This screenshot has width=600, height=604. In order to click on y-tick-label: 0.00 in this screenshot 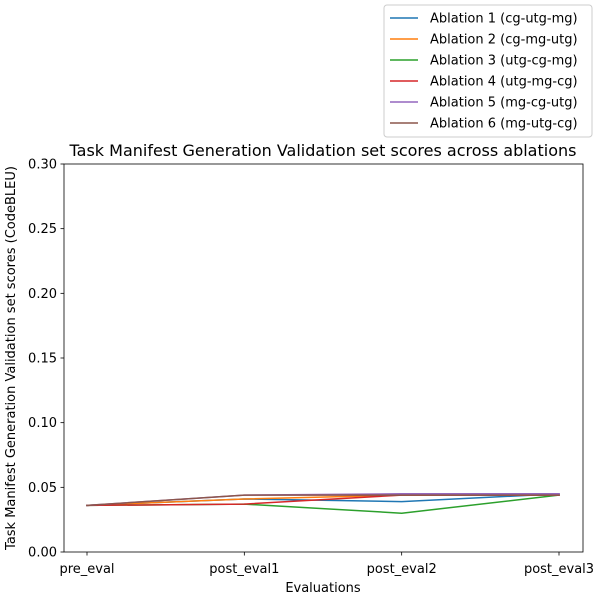, I will do `click(42, 553)`.